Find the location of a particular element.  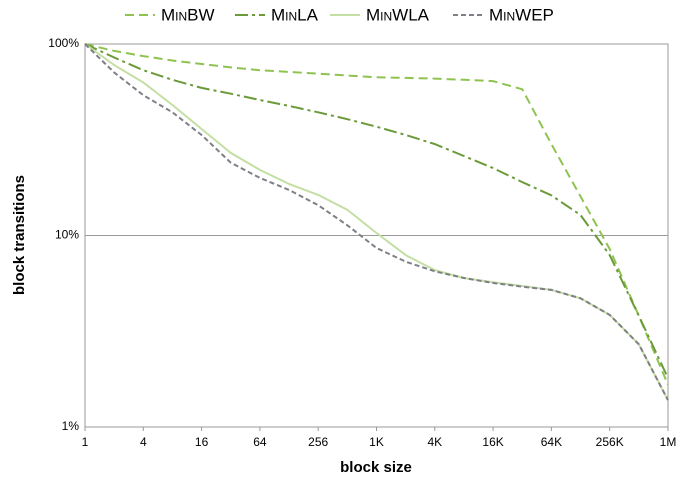

y-axis-title: block transitions is located at coordinates (19, 235).